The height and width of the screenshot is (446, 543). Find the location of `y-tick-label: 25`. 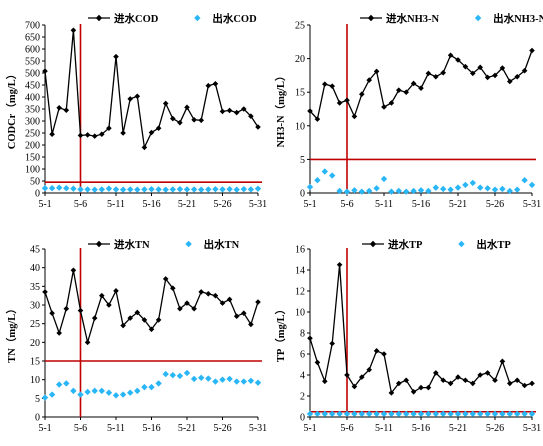

y-tick-label: 25 is located at coordinates (300, 26).